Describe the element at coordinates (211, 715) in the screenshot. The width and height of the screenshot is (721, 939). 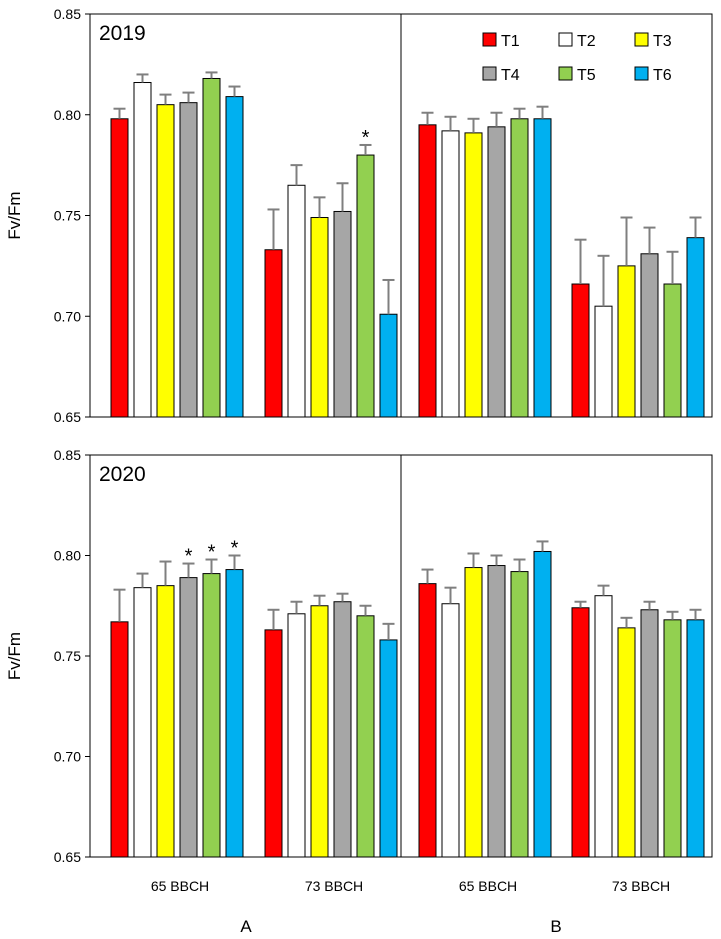
I see `bar-2020-A-0-T5` at that location.